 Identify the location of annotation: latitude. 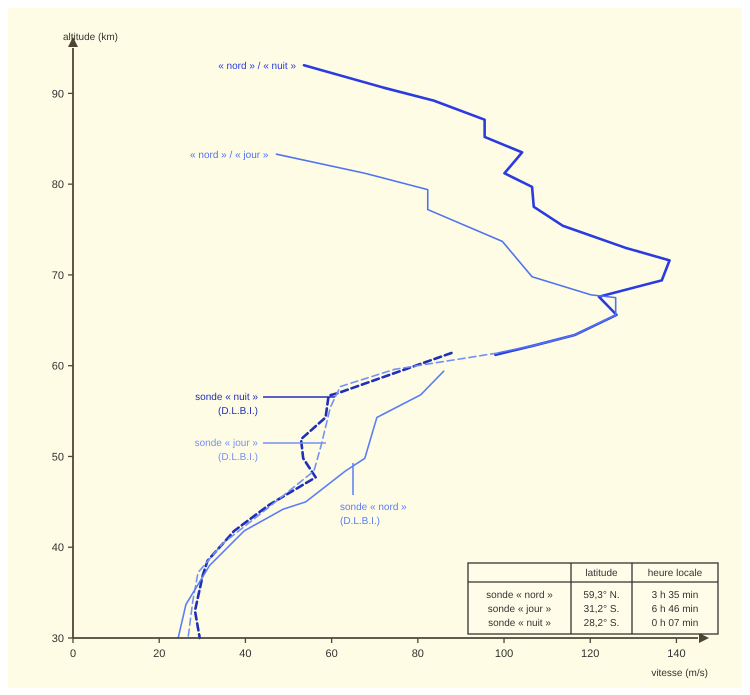
(601, 573).